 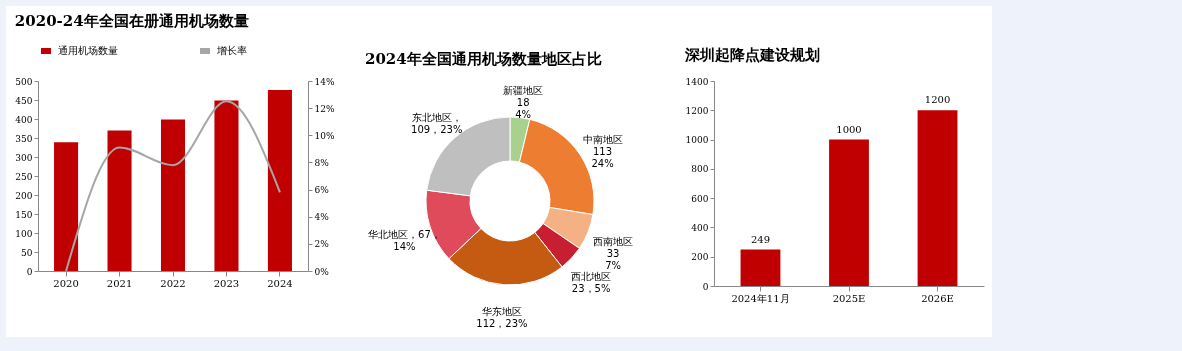 I want to click on slice-label: 华北地区，67， 14%, so click(x=404, y=241).